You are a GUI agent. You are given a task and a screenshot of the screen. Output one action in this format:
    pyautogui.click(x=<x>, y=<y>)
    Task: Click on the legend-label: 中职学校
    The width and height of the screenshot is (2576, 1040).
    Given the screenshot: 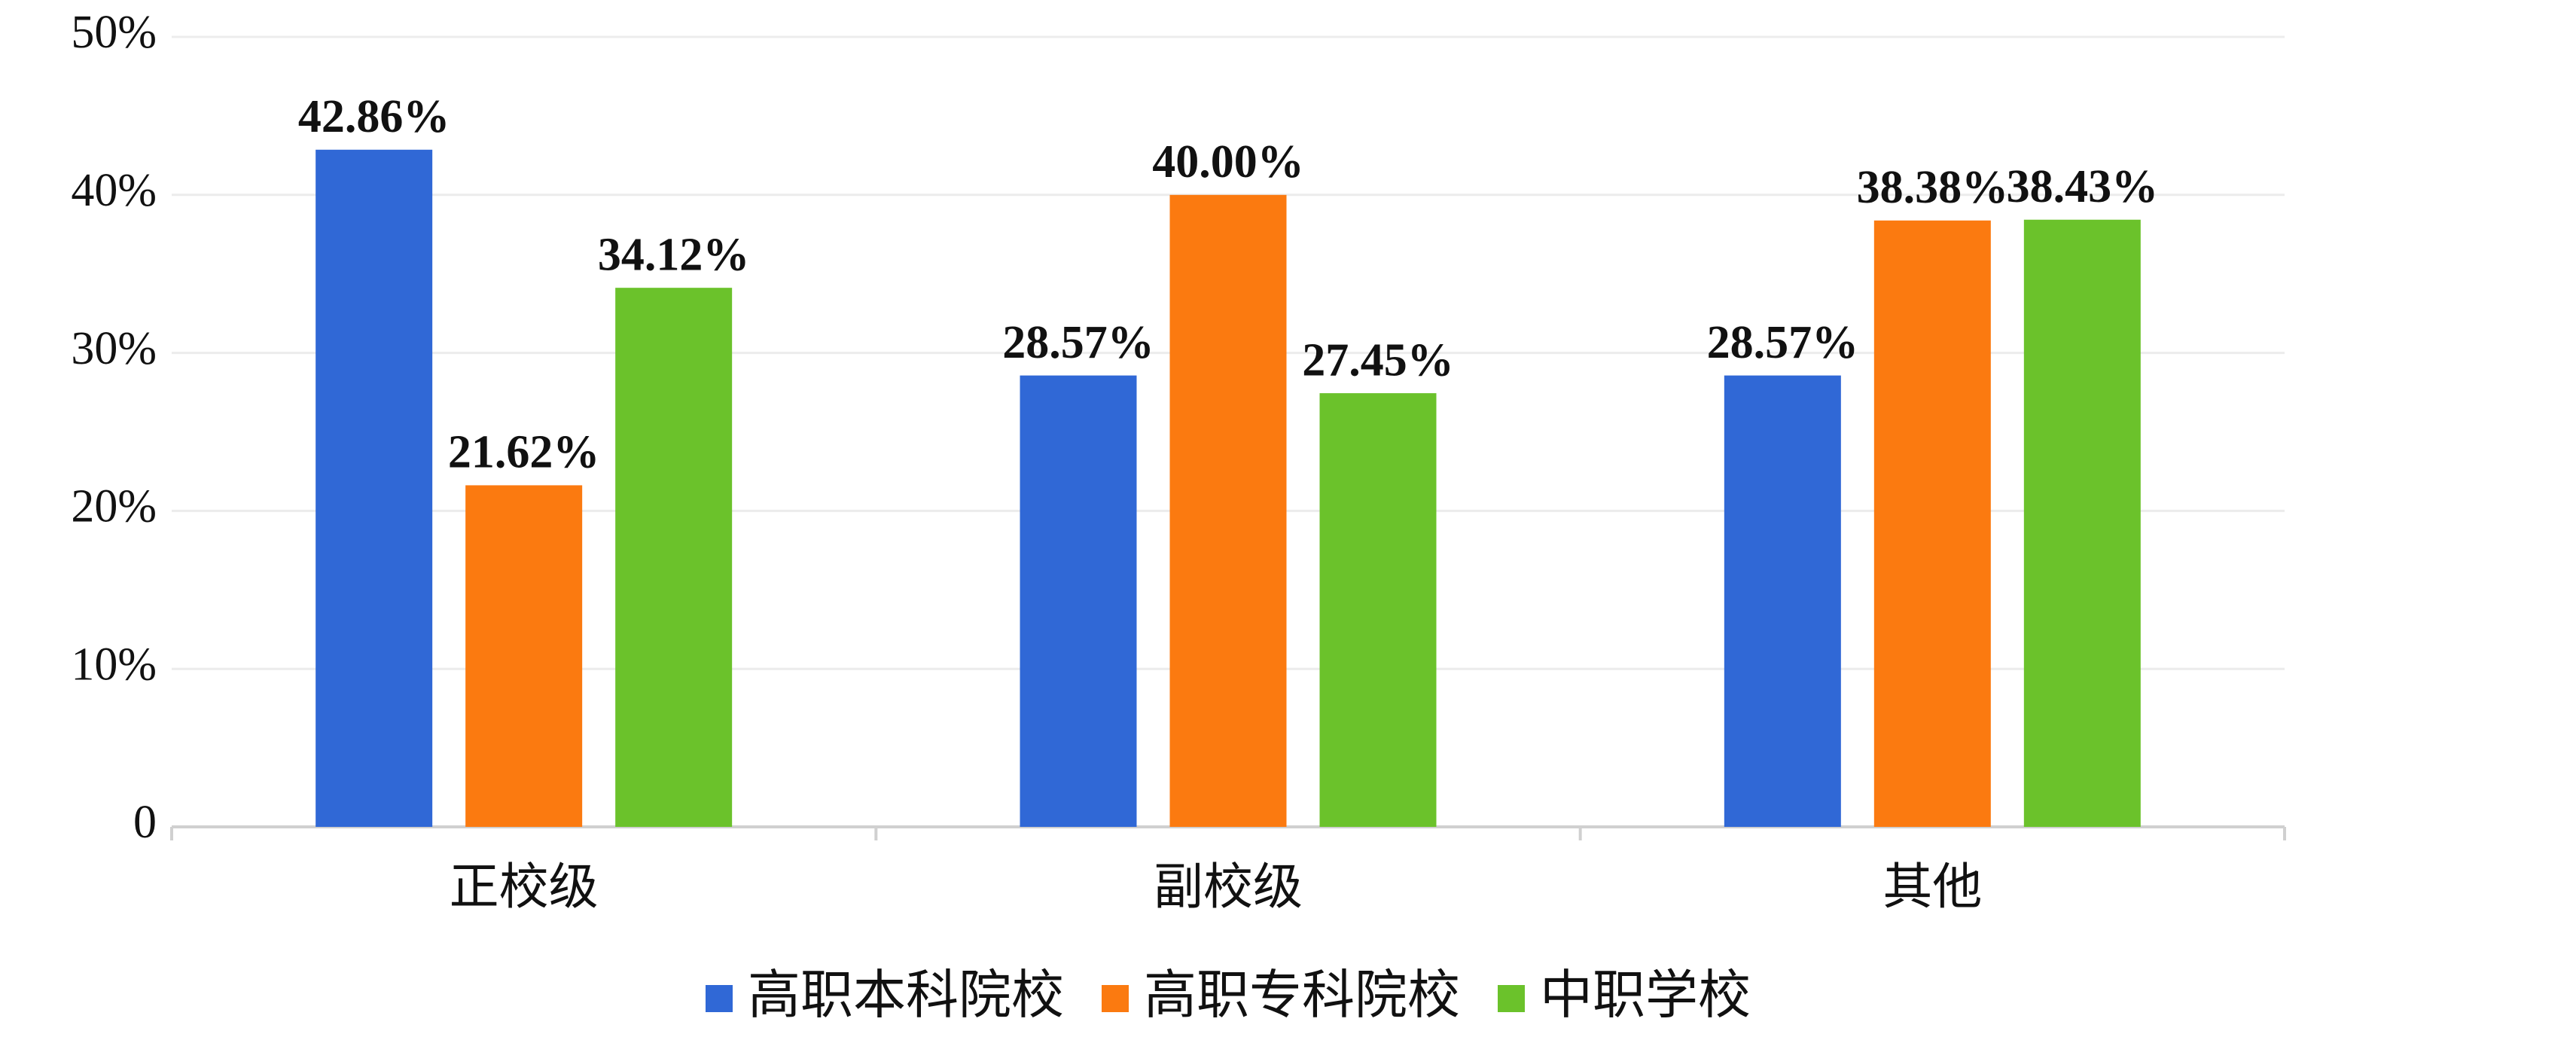 What is the action you would take?
    pyautogui.click(x=1645, y=995)
    